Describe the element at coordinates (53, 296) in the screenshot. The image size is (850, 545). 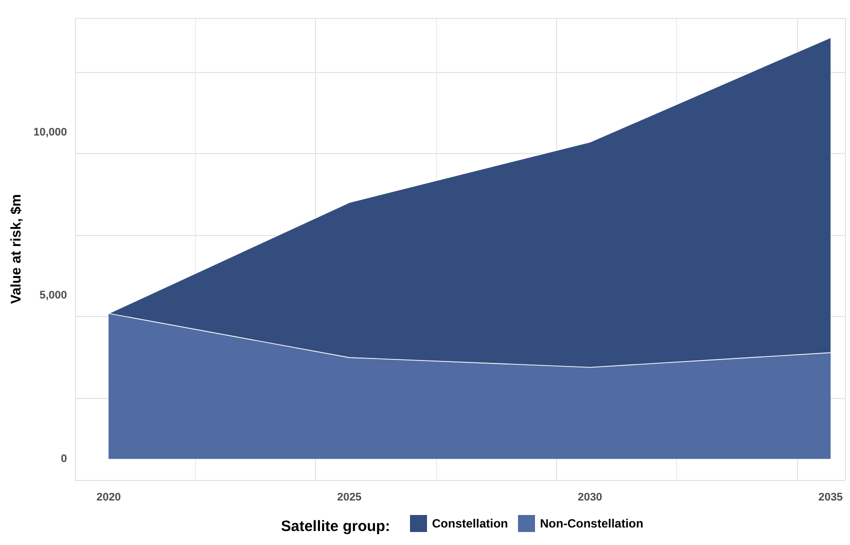
I see `y-tick-label: 5,000` at that location.